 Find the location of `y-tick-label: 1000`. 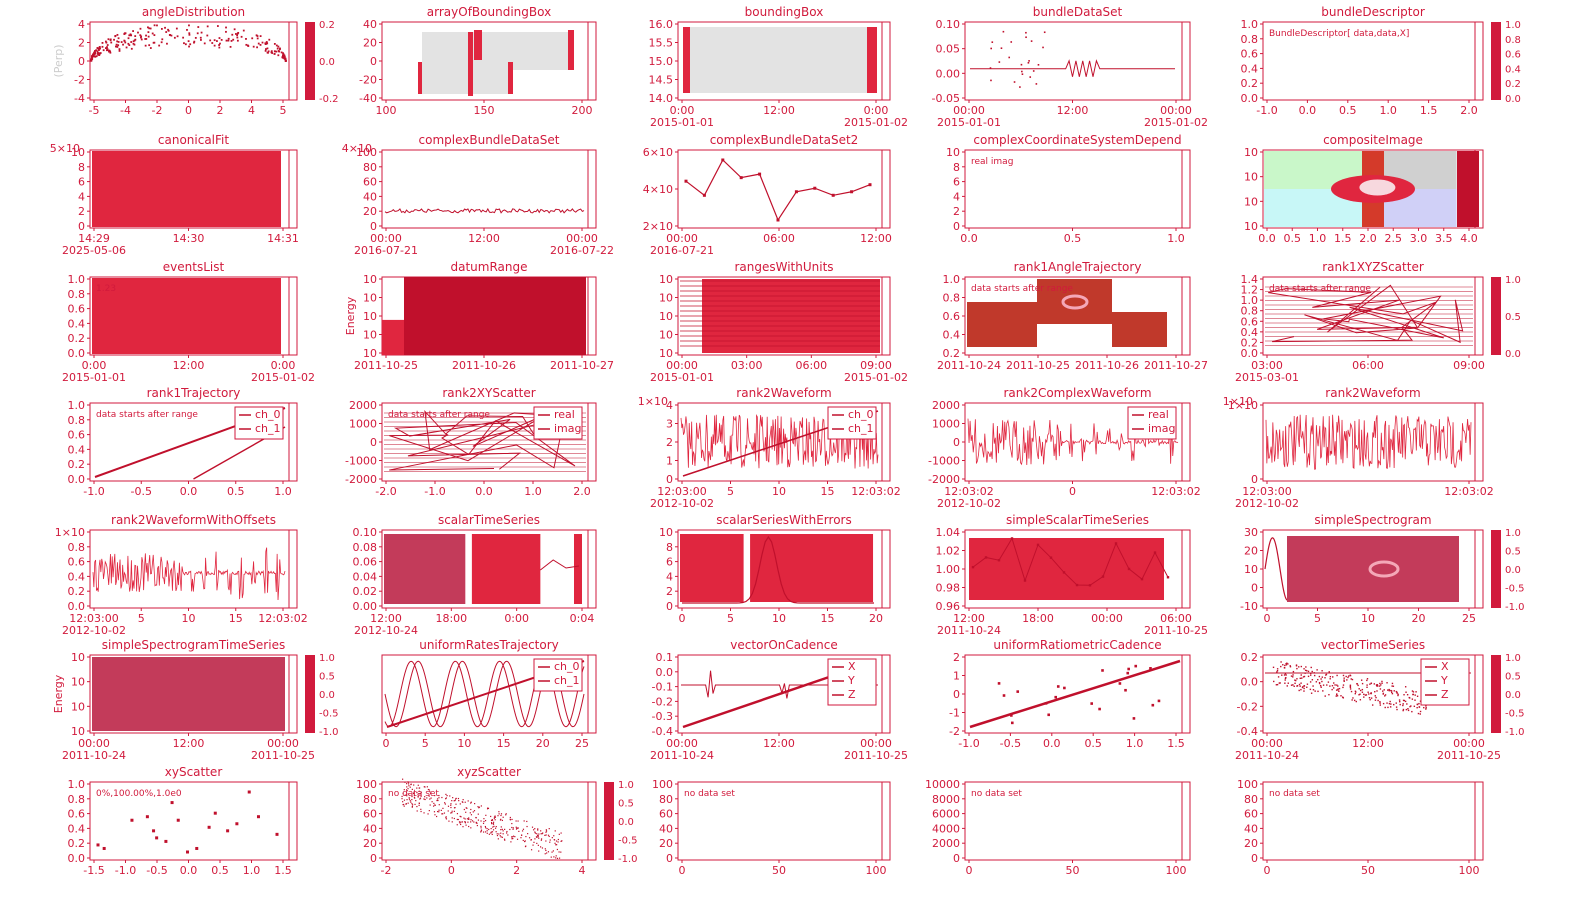

y-tick-label: 1000 is located at coordinates (363, 424).